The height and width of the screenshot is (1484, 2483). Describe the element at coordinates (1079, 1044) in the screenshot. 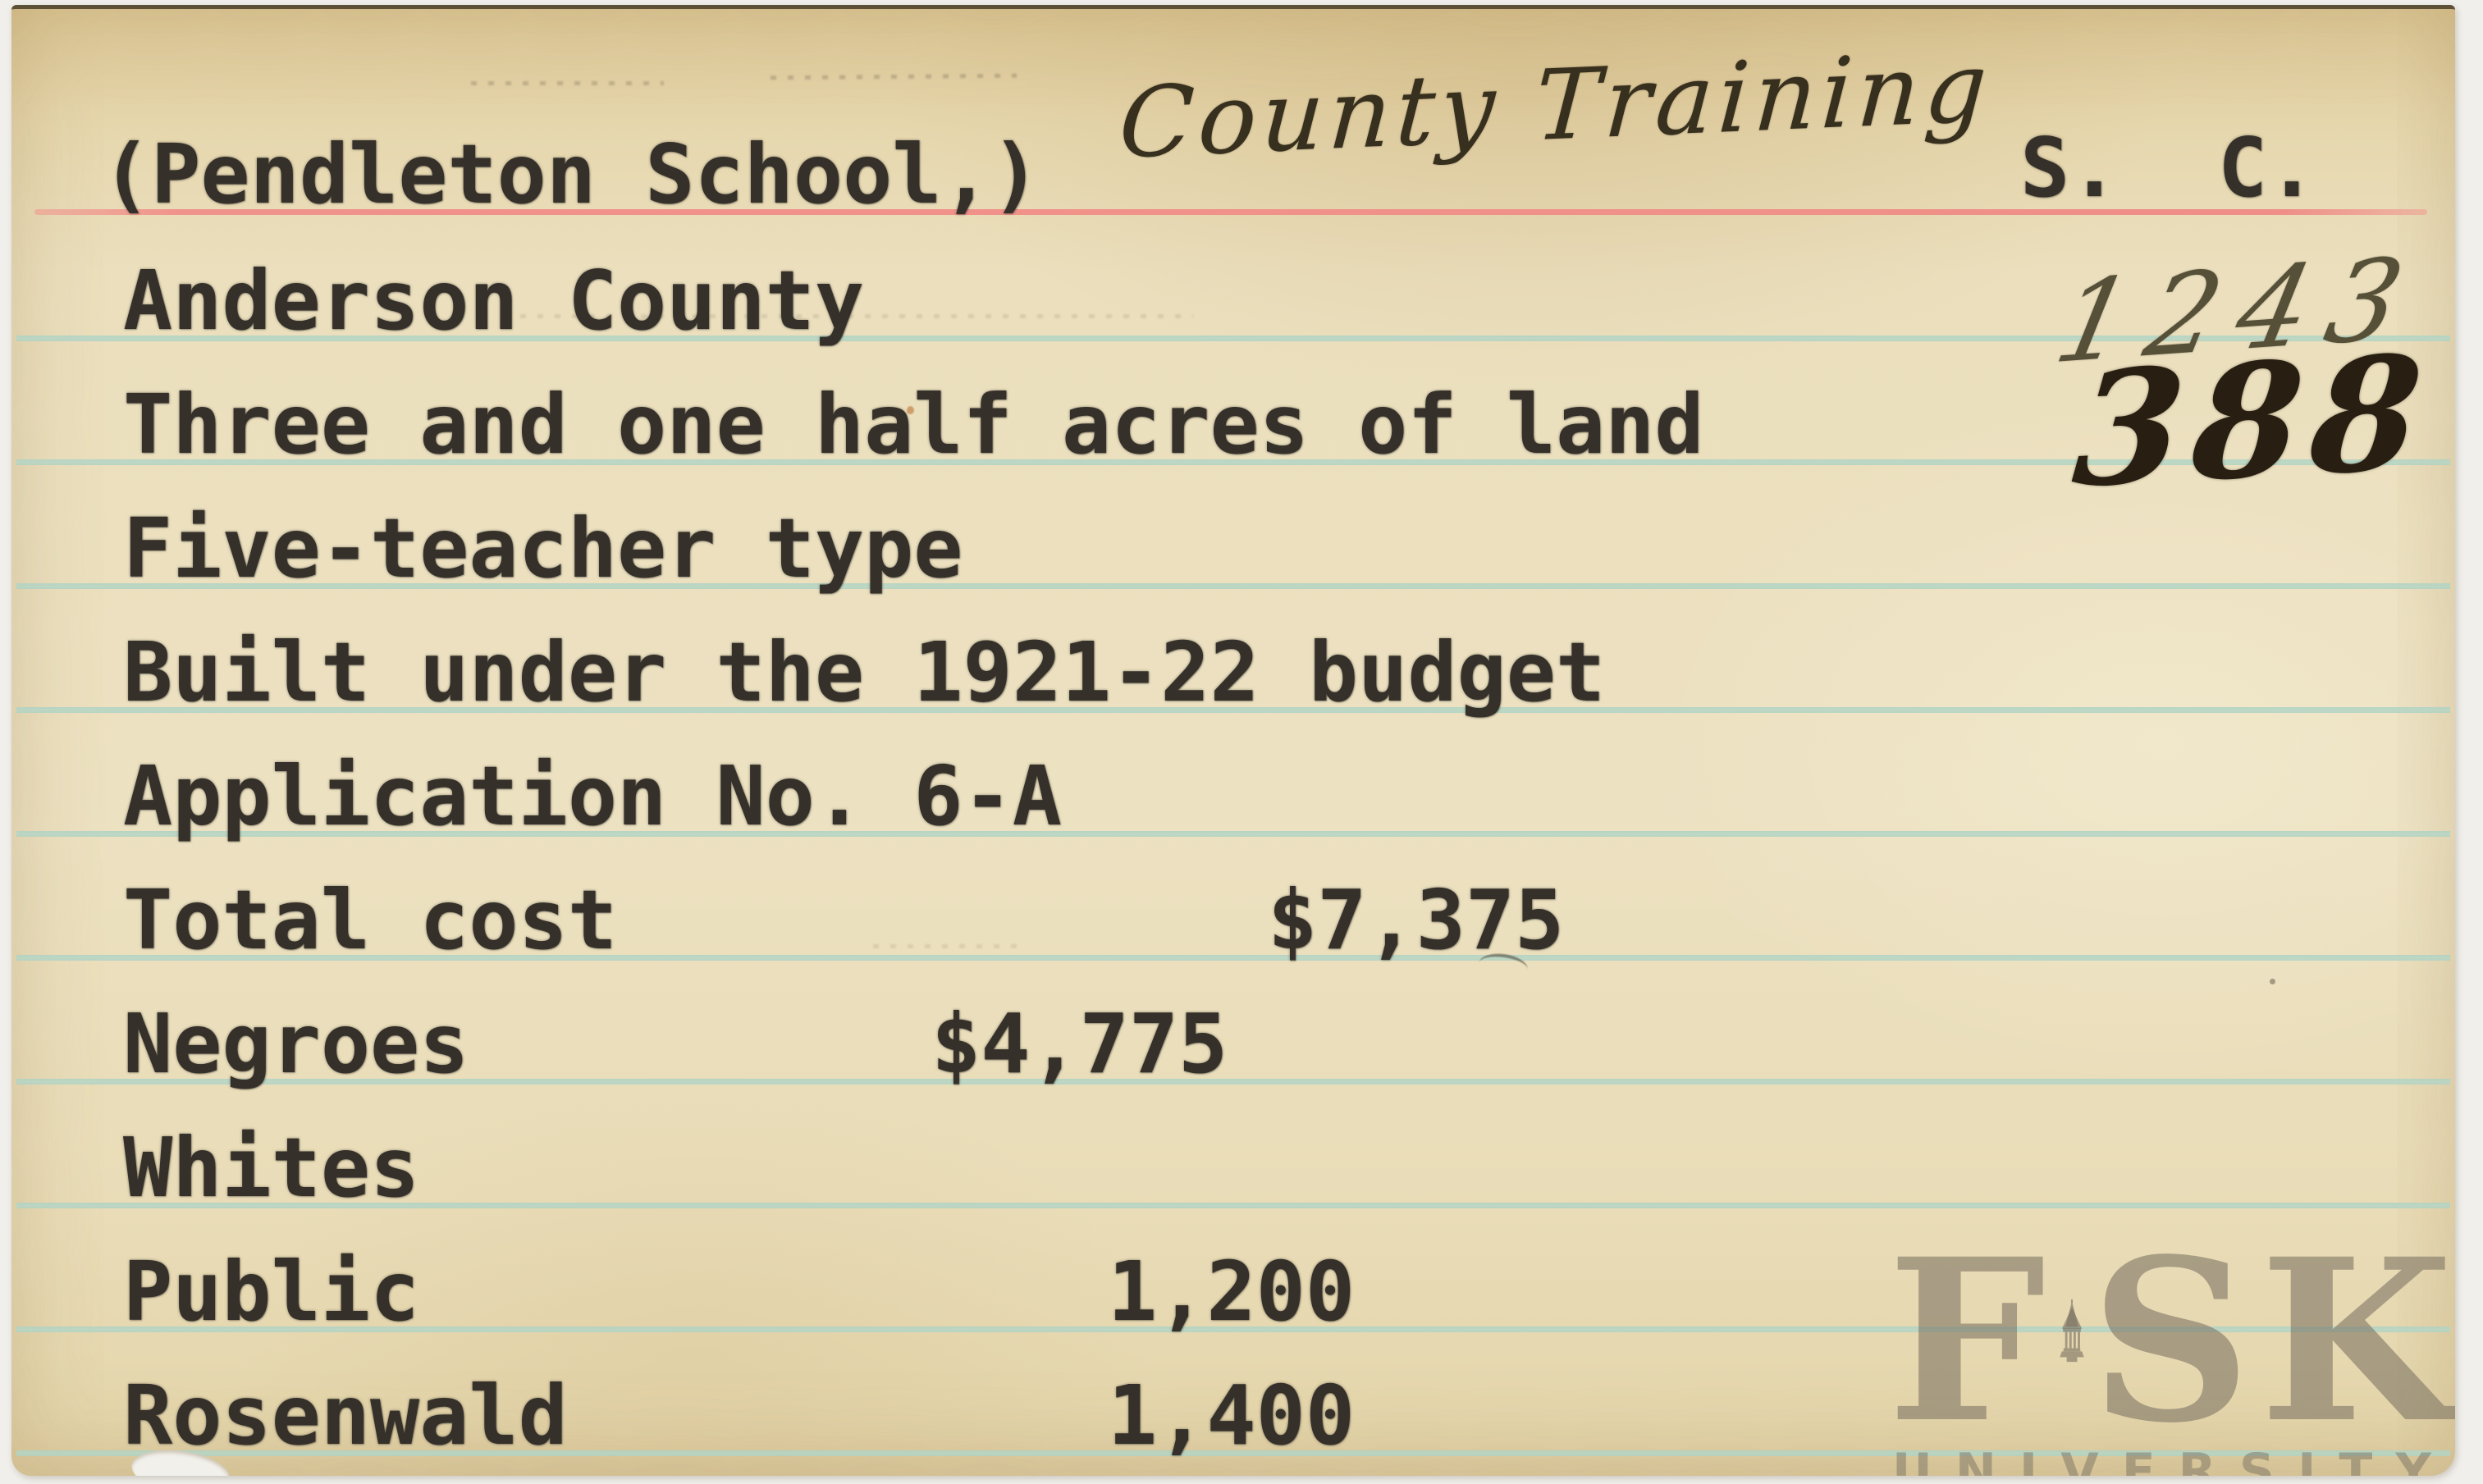

I see `negroes-contribution-value: $4,775` at that location.